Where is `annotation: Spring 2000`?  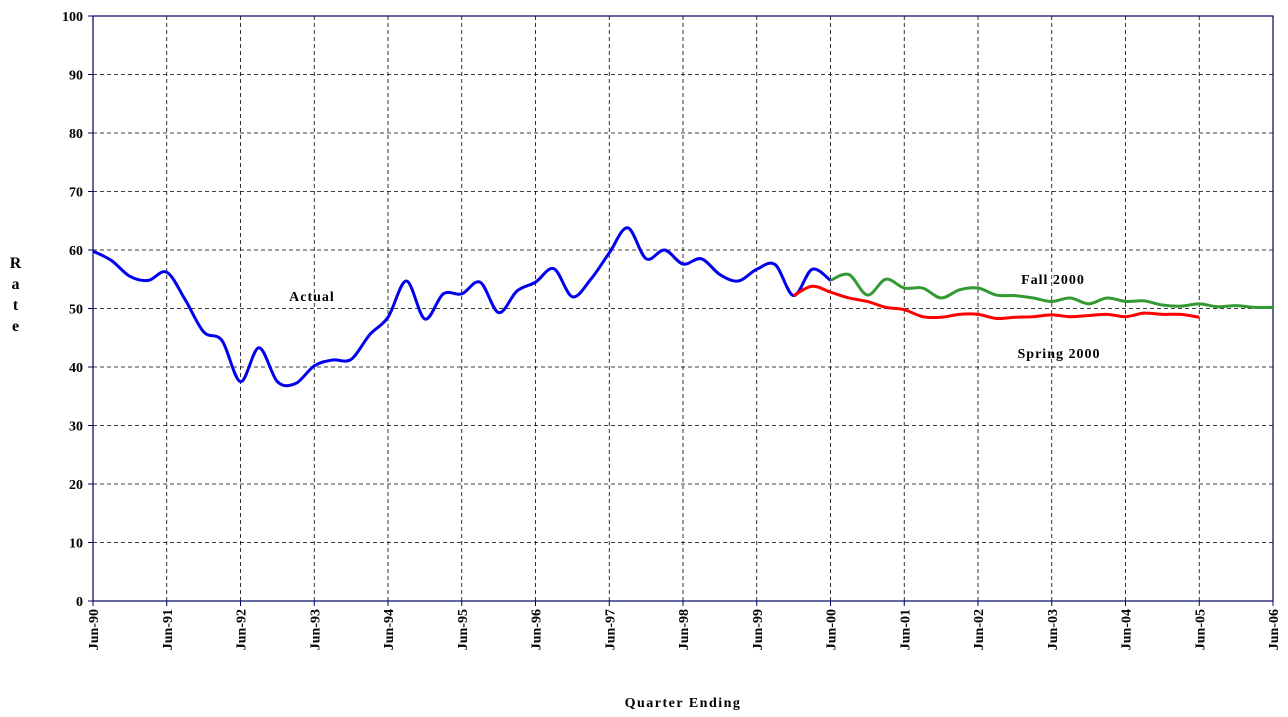 annotation: Spring 2000 is located at coordinates (1059, 354).